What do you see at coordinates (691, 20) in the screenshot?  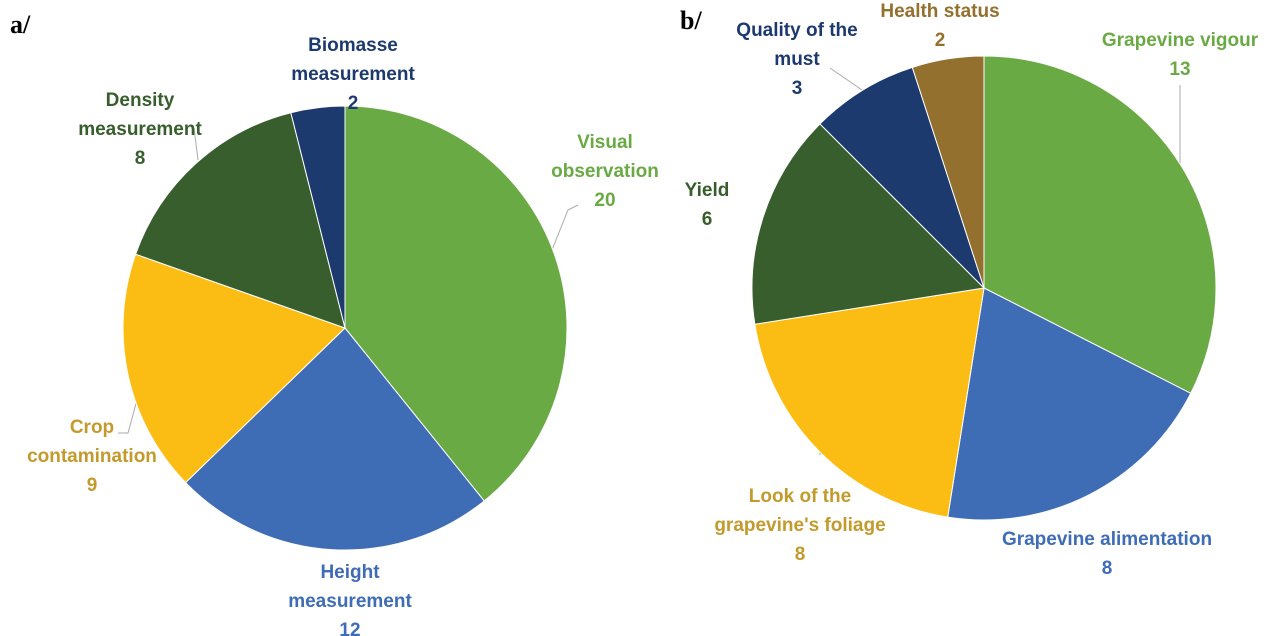 I see `panel-label: b/` at bounding box center [691, 20].